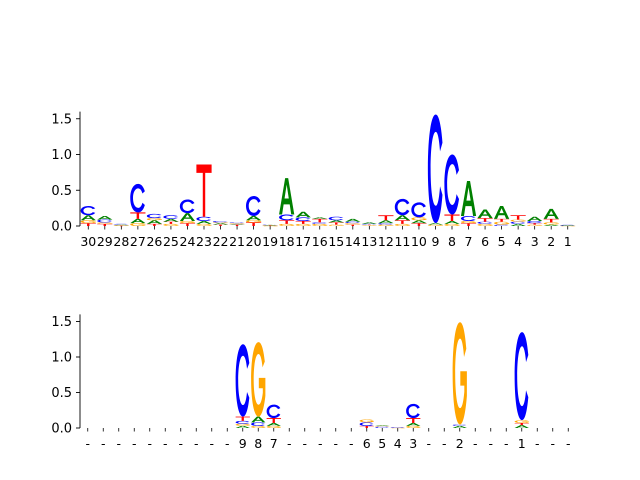 The image size is (640, 480). What do you see at coordinates (61, 191) in the screenshot?
I see `y-tick-label: 0.5` at bounding box center [61, 191].